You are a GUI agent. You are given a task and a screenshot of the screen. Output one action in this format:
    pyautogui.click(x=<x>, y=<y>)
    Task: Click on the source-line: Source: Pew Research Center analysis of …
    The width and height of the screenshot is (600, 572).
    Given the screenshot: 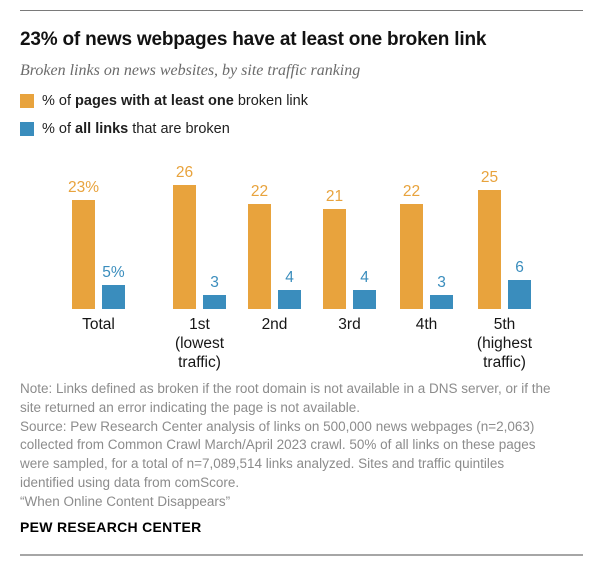 What is the action you would take?
    pyautogui.click(x=277, y=426)
    